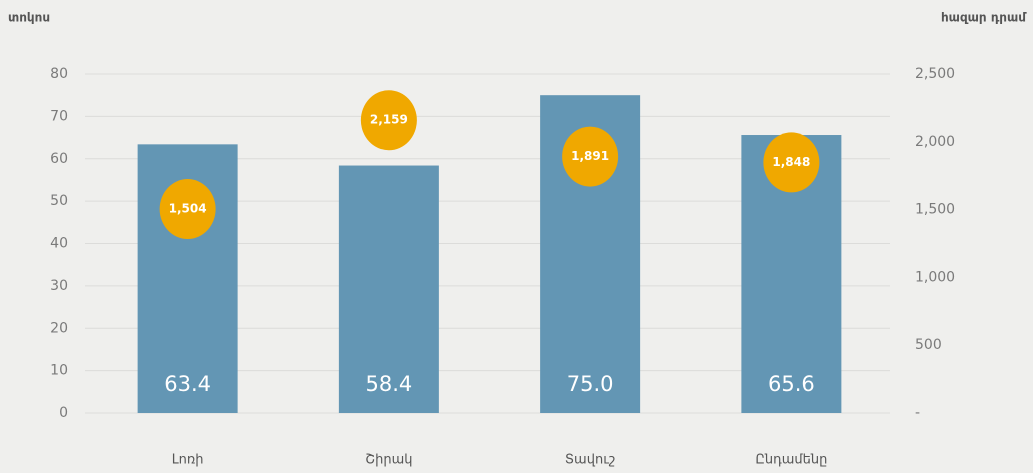 This screenshot has width=1033, height=473. I want to click on bar-value-label: 58.4, so click(388, 384).